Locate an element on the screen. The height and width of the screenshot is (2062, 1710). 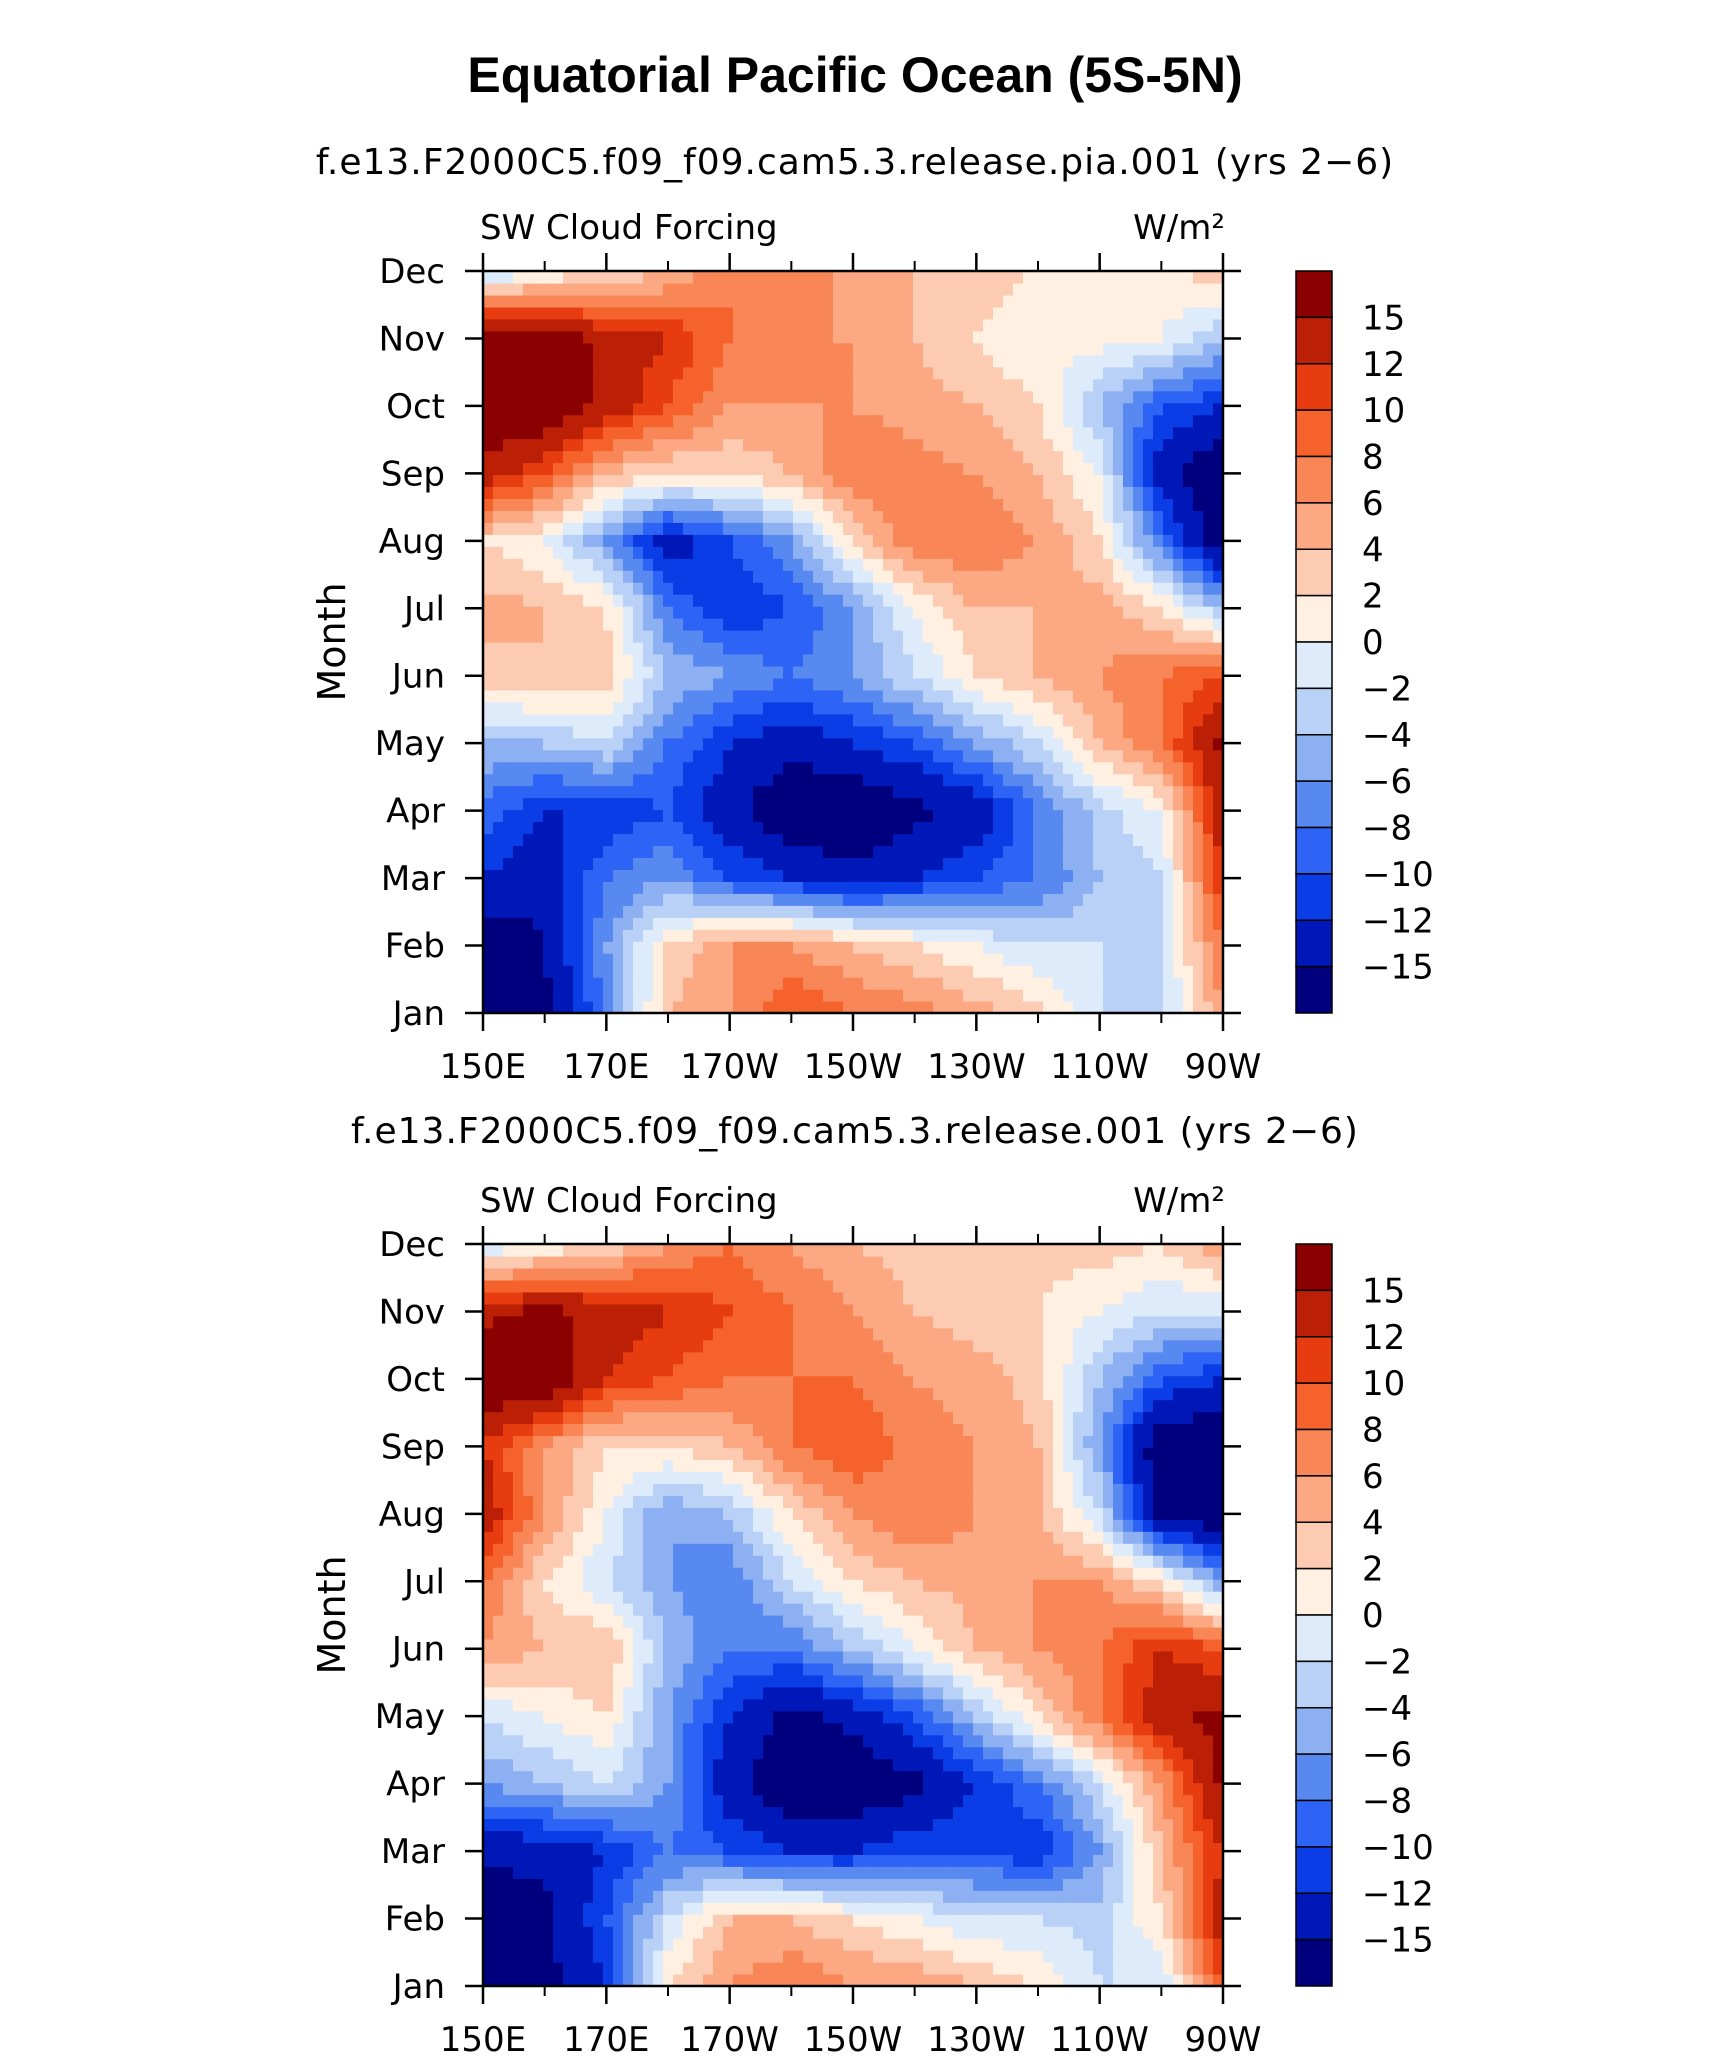
units-label: W/m² is located at coordinates (1179, 228).